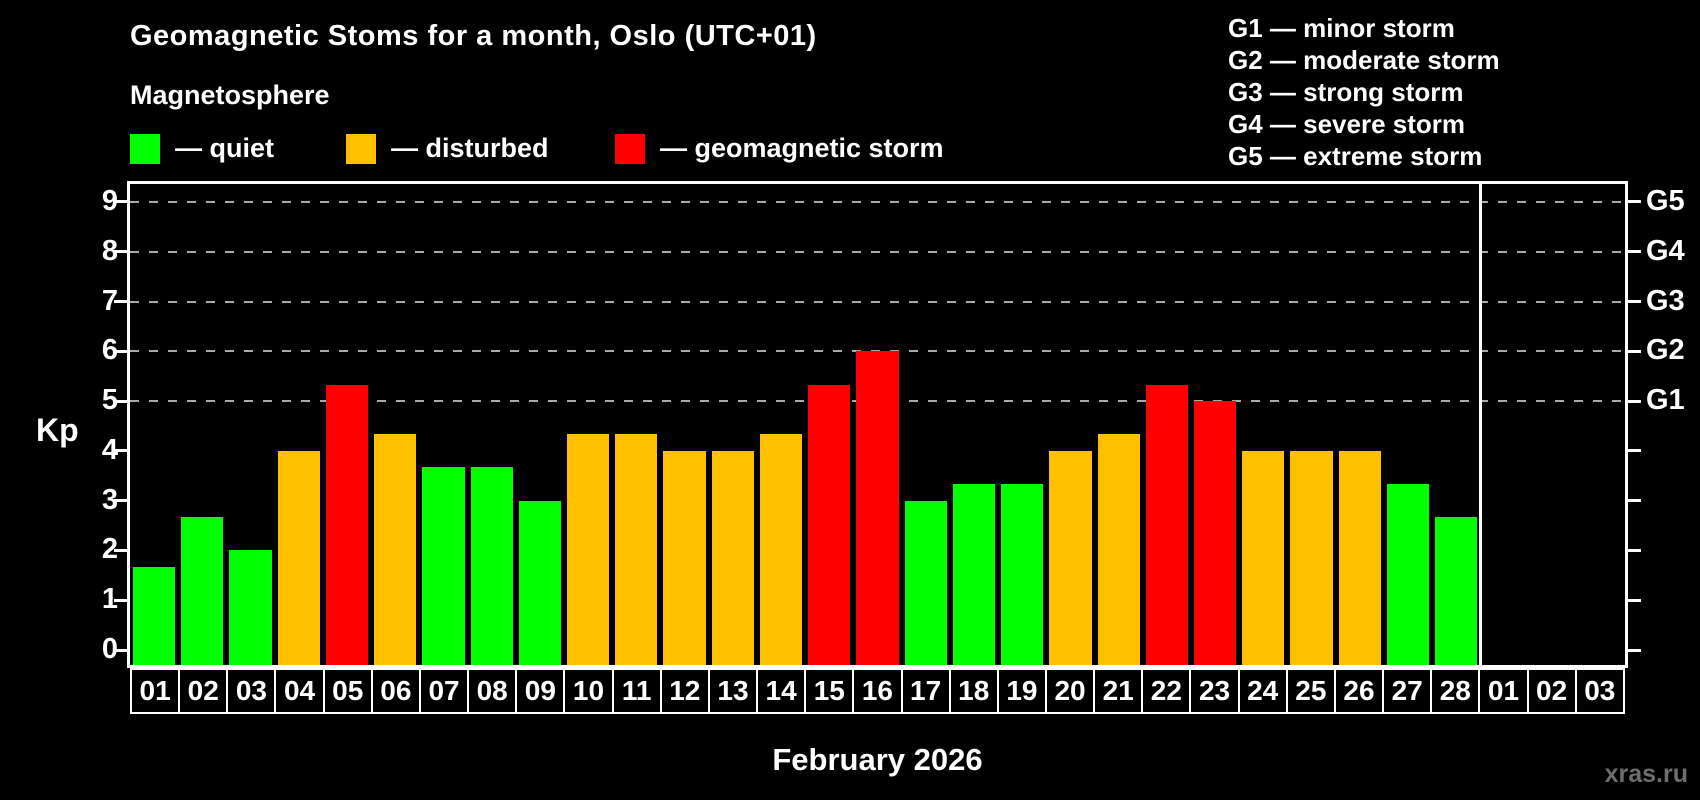 The height and width of the screenshot is (800, 1700). I want to click on right-axis-label-g2: G2, so click(1665, 350).